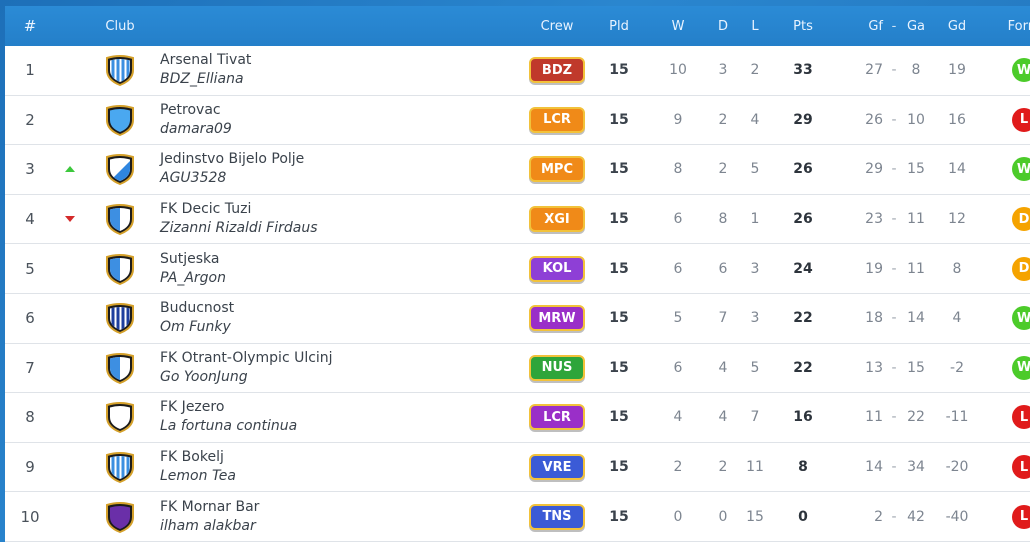 The image size is (1030, 542). I want to click on form-cell: D, so click(1008, 219).